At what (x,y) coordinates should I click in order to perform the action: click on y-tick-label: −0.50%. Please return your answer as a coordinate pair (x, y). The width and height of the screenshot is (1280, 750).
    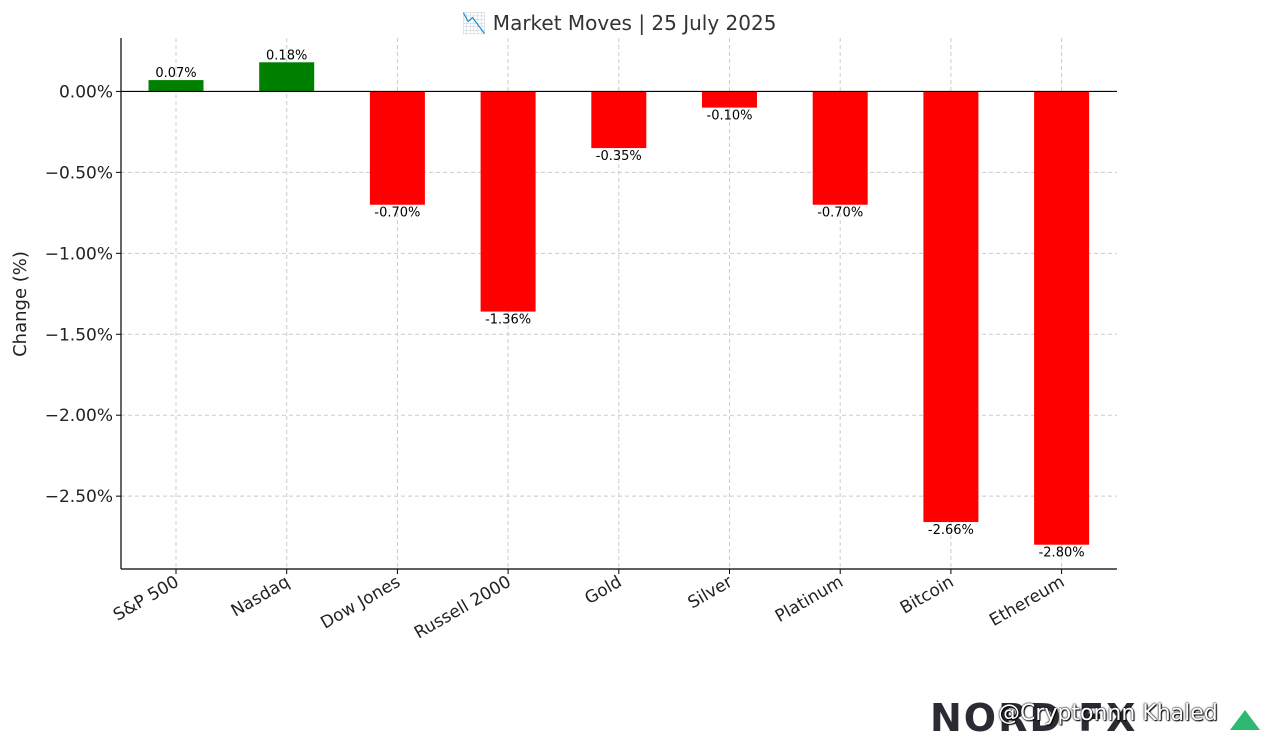
    Looking at the image, I should click on (79, 173).